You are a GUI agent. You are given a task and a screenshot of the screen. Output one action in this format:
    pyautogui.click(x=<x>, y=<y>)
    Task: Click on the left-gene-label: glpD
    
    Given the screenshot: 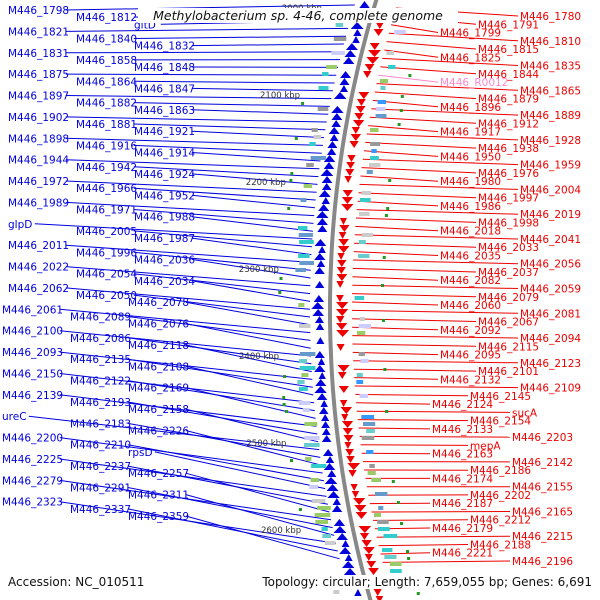 What is the action you would take?
    pyautogui.click(x=20, y=225)
    